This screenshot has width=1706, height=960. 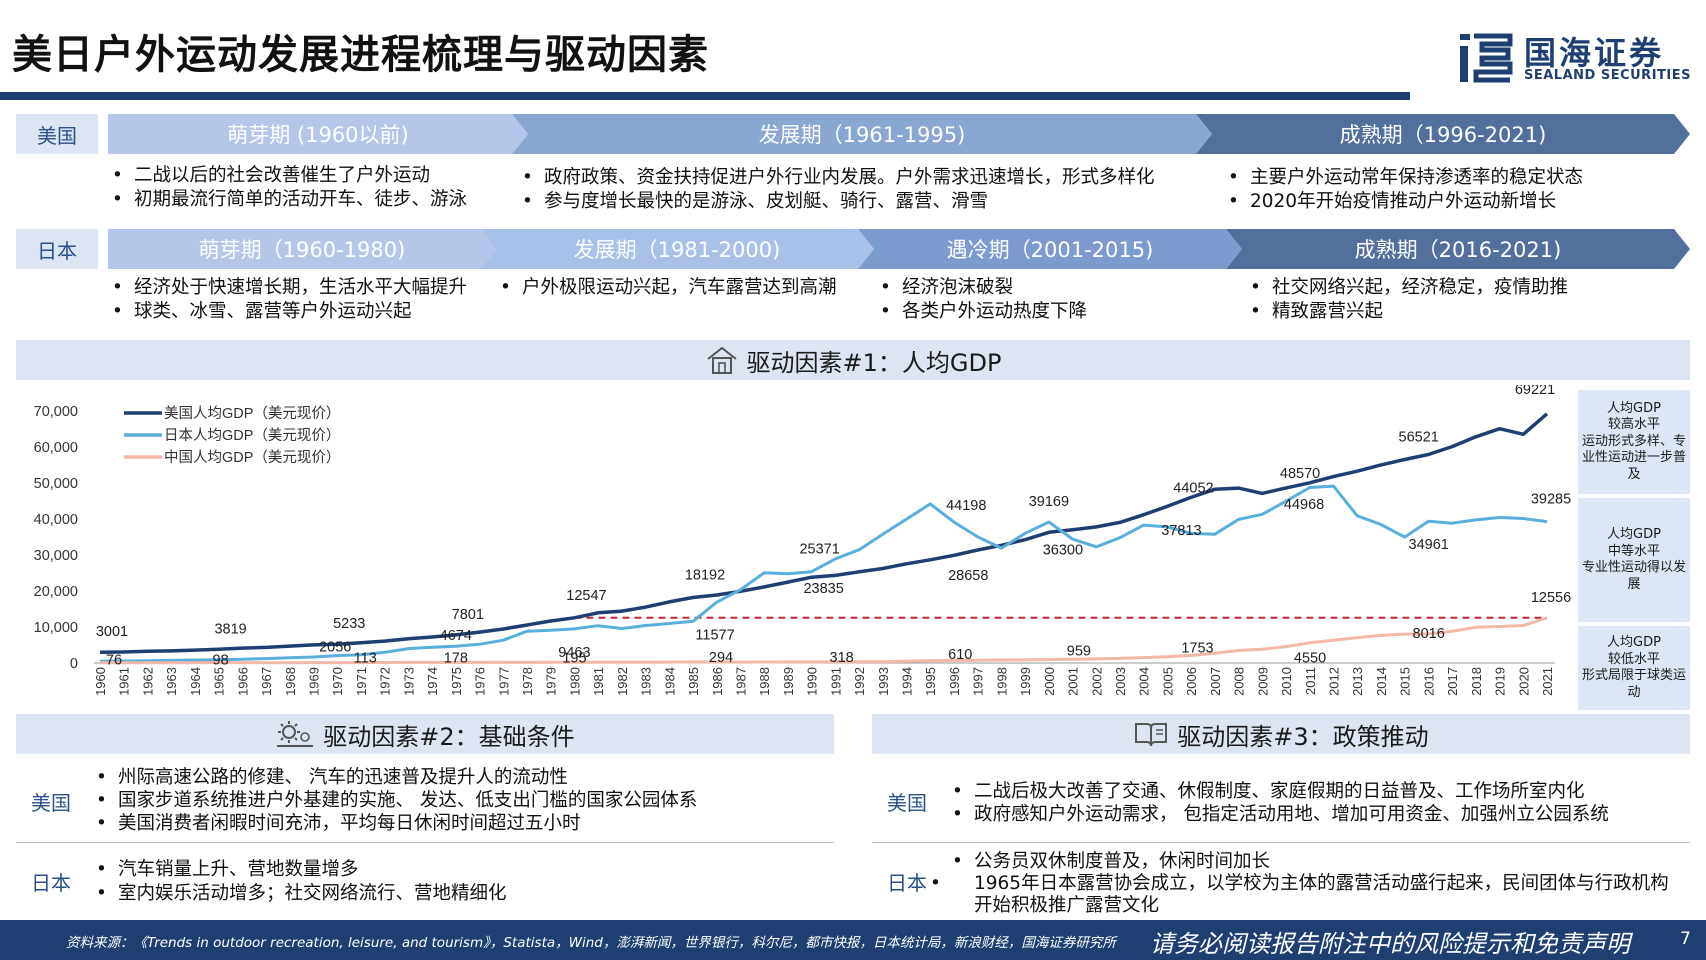 What do you see at coordinates (425, 734) in the screenshot?
I see `driver2-header: 驱动因素#2：基础条件` at bounding box center [425, 734].